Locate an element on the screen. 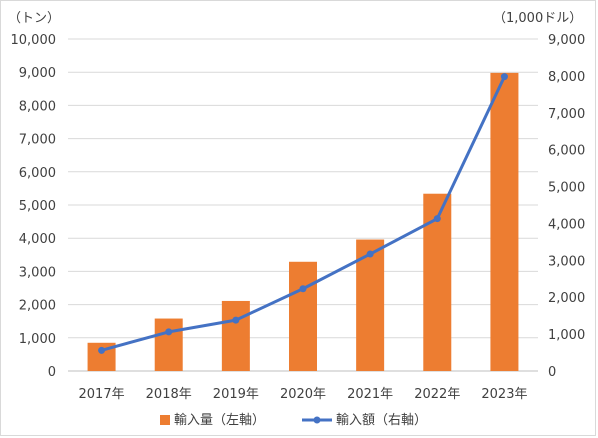 This screenshot has width=598, height=438. x-tick-label: 2018年 is located at coordinates (169, 394).